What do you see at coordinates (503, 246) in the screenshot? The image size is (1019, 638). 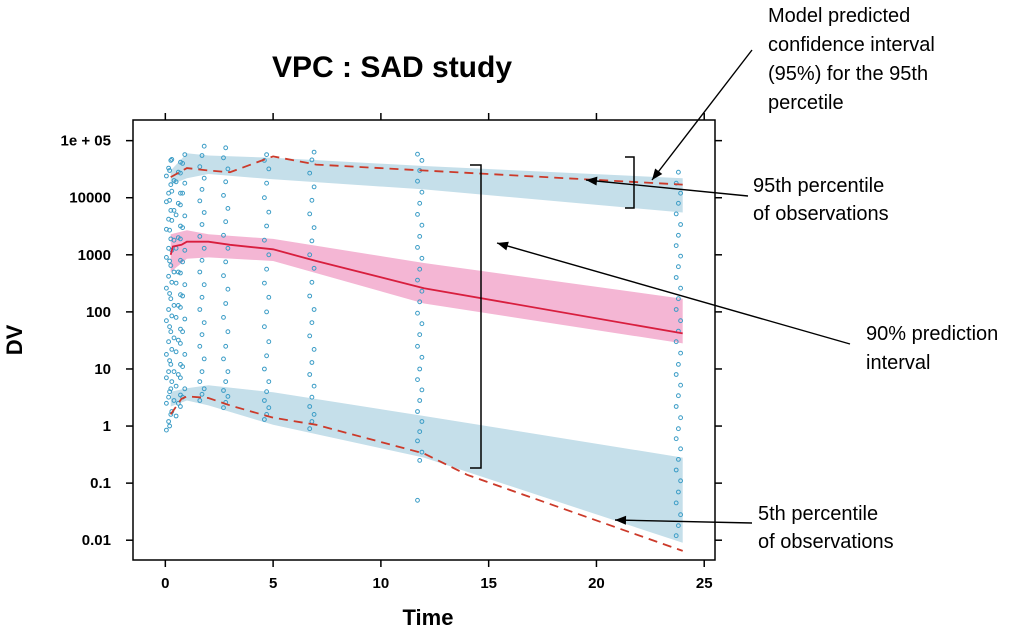 I see `arrow-pi90-head` at bounding box center [503, 246].